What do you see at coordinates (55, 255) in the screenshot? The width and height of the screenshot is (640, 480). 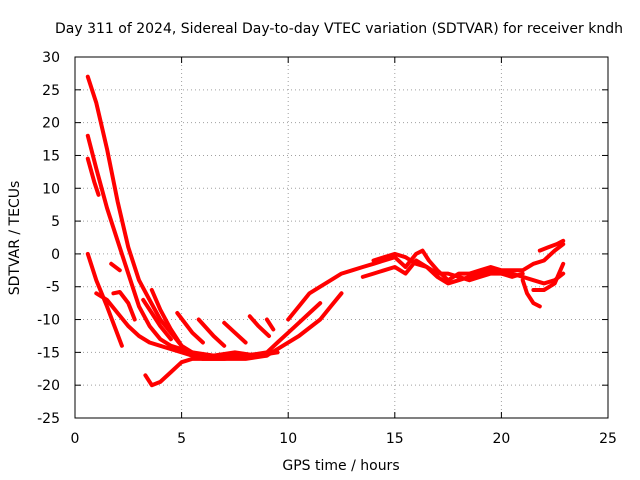 I see `y-tick-label: 0` at bounding box center [55, 255].